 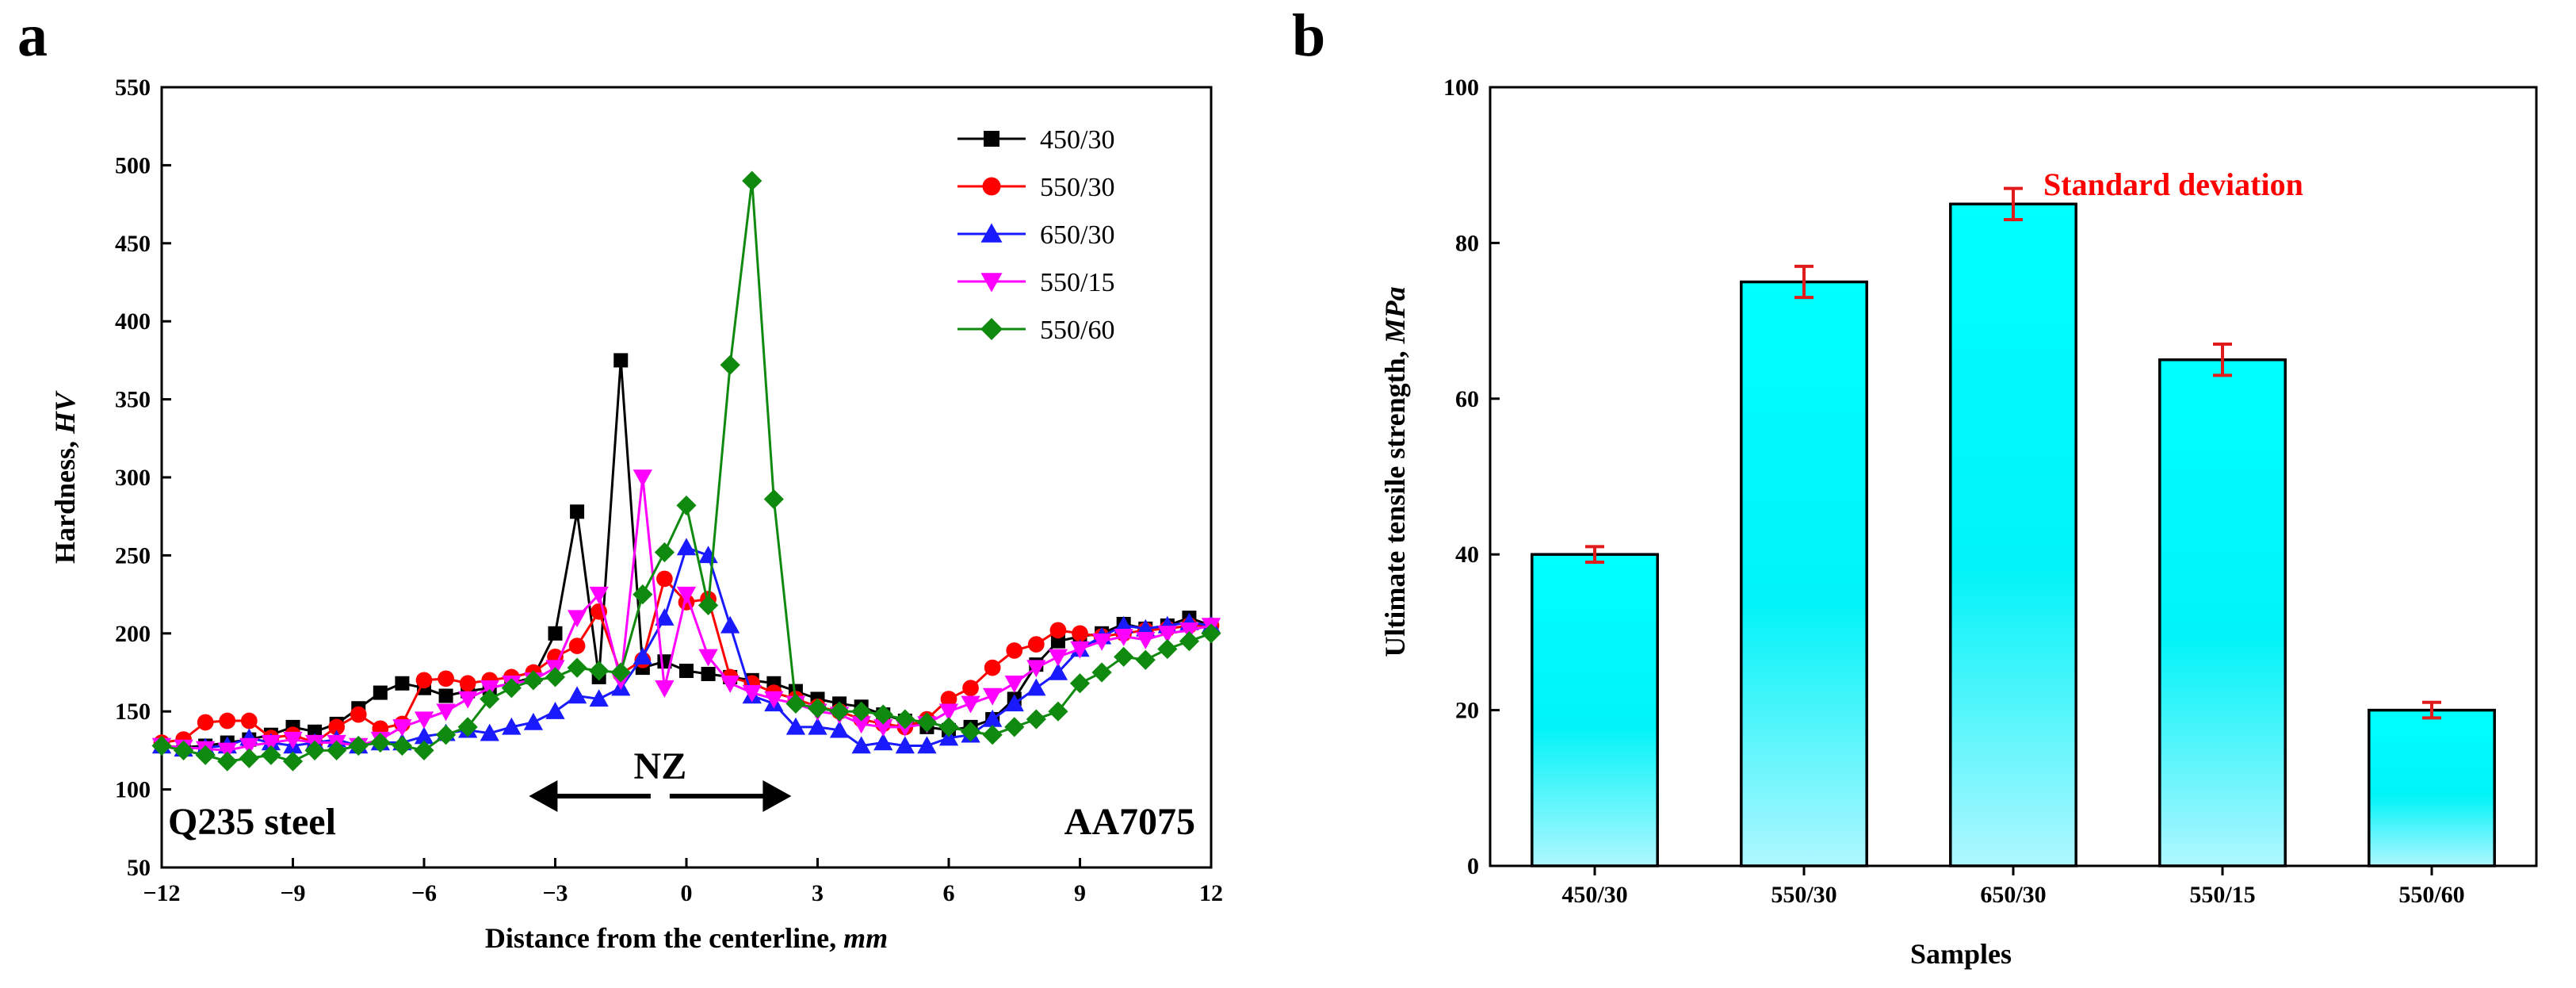 I want to click on y-tick-label-a: 250, so click(x=133, y=555).